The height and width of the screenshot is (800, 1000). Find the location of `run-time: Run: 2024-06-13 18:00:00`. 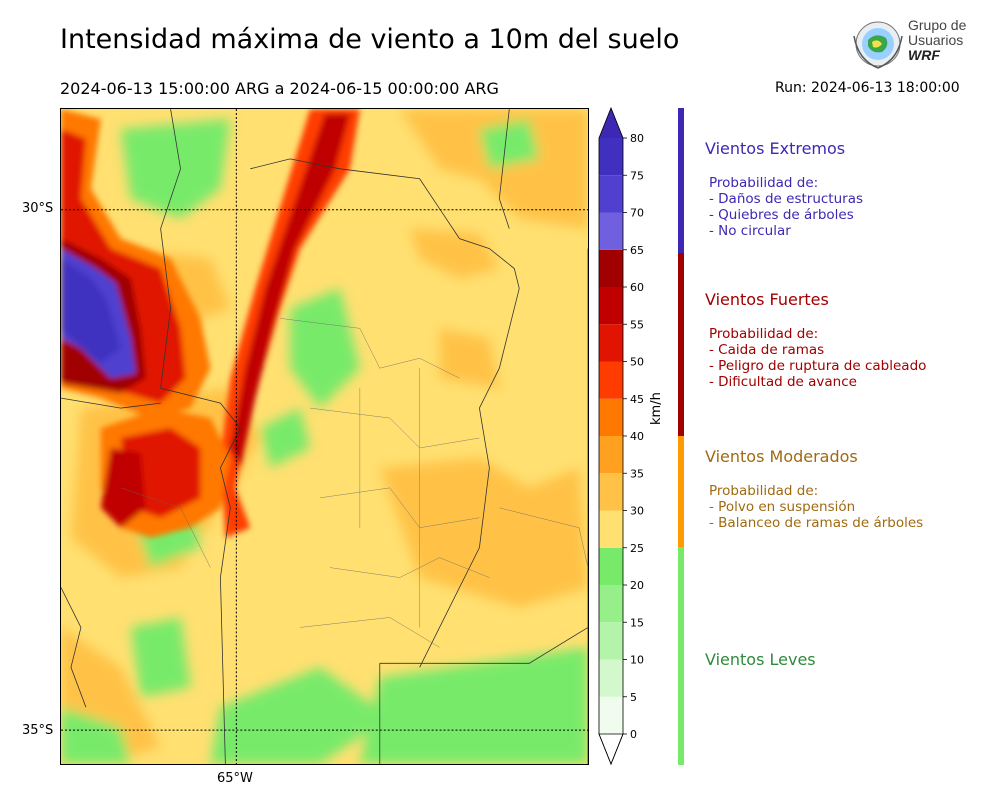

run-time: Run: 2024-06-13 18:00:00 is located at coordinates (867, 88).